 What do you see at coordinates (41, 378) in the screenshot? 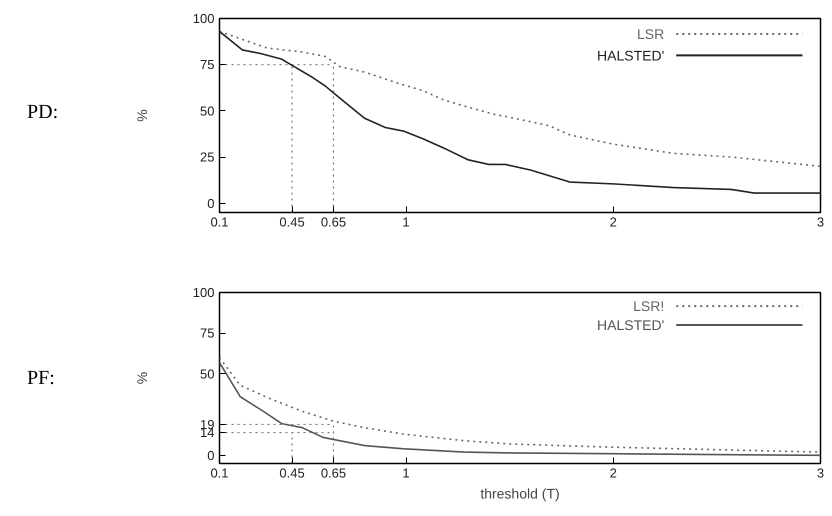
I see `text: PF:` at bounding box center [41, 378].